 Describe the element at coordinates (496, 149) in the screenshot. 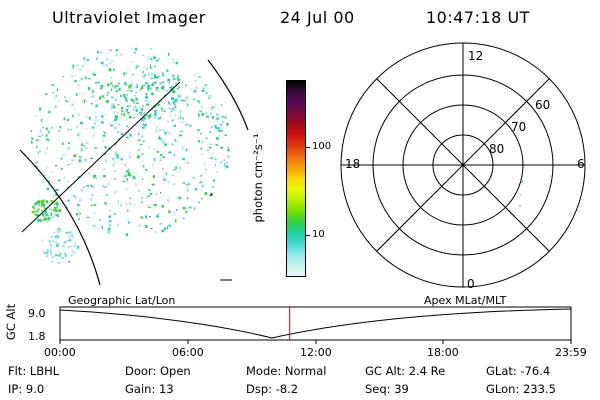

I see `mlat-label-80: 80` at that location.